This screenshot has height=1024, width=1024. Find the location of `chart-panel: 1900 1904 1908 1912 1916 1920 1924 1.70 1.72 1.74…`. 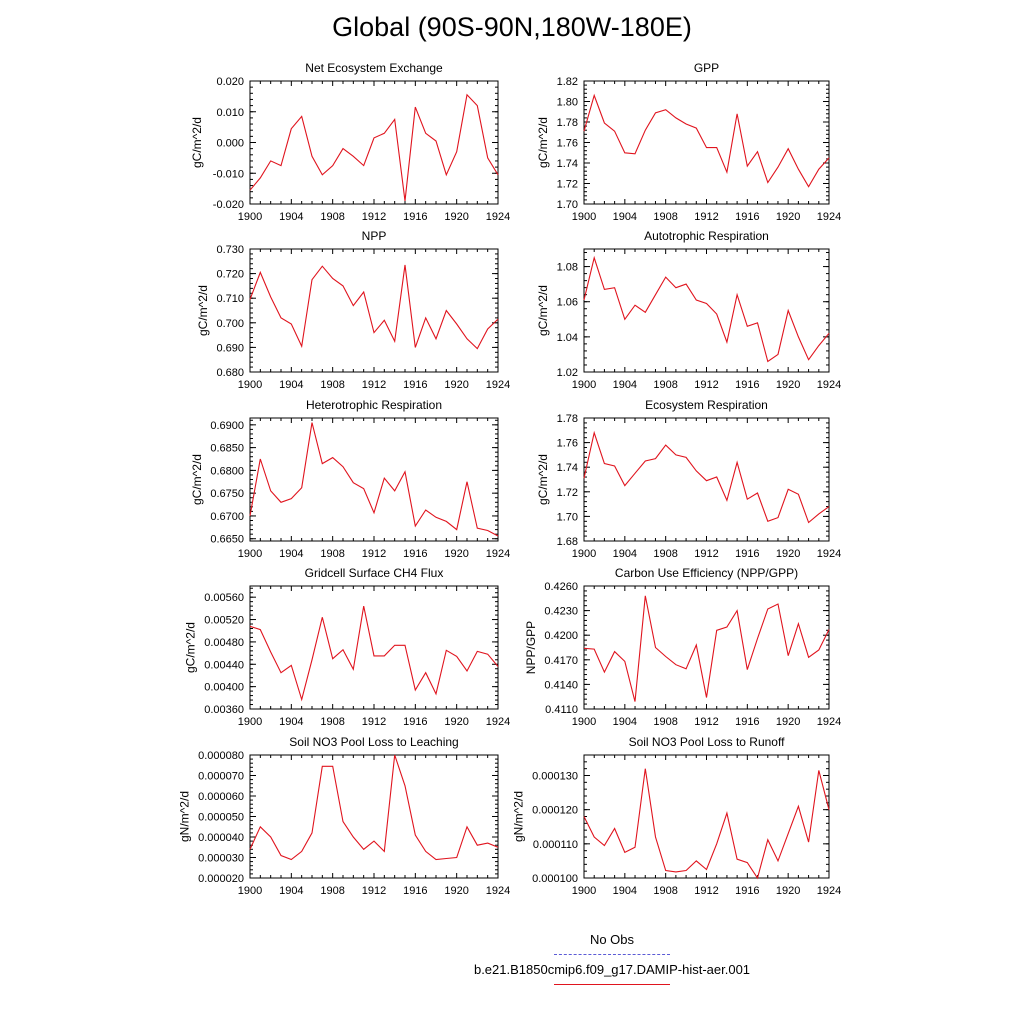

chart-panel: 1900 1904 1908 1912 1916 1920 1924 1.70 1.72 1.74… is located at coordinates (688, 142).